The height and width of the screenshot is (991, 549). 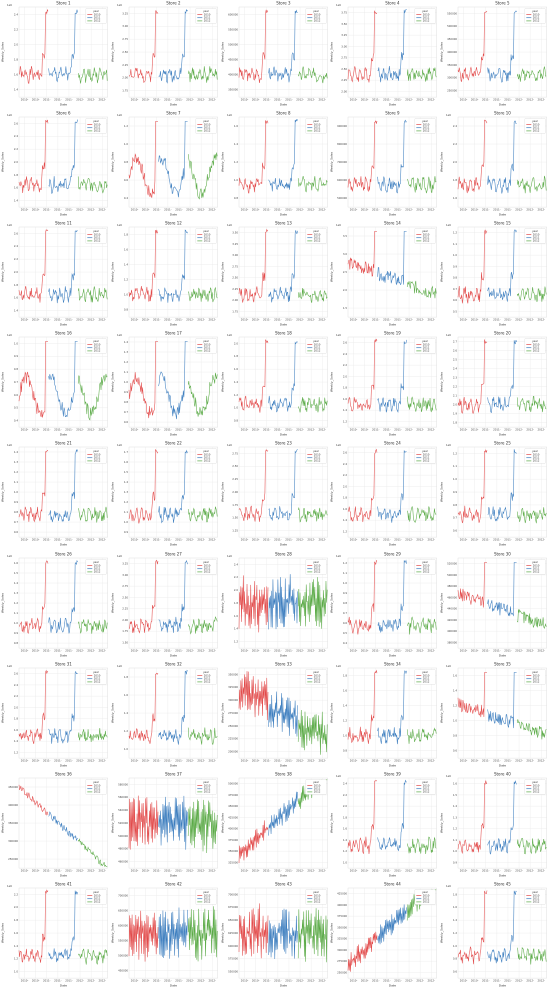 I want to click on y-tick-label: 1.8, so click(x=16, y=175).